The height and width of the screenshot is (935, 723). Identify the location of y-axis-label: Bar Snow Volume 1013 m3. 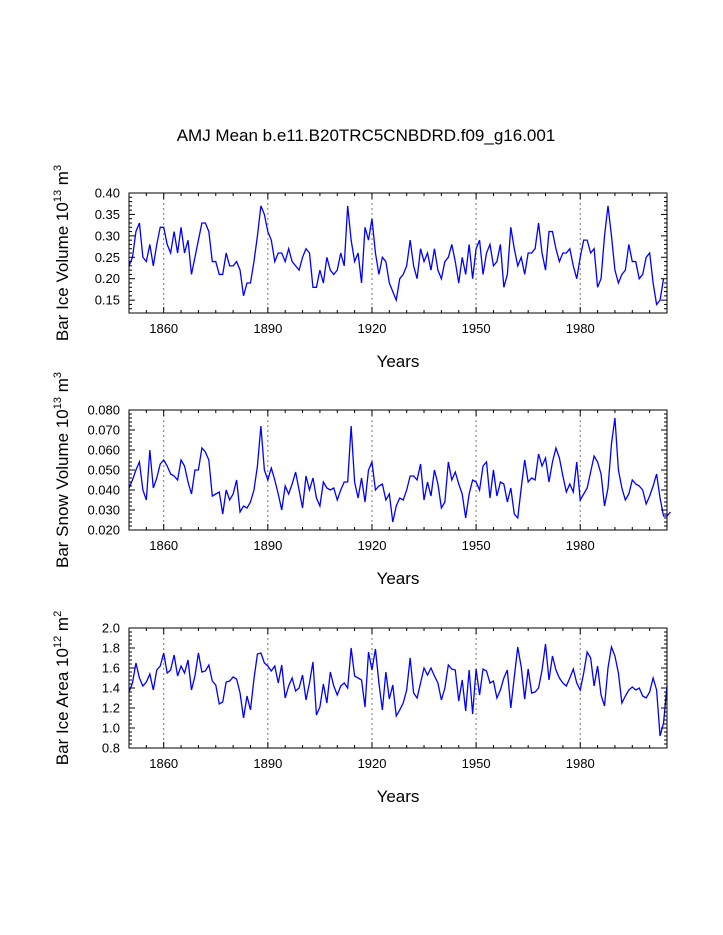
(62, 470).